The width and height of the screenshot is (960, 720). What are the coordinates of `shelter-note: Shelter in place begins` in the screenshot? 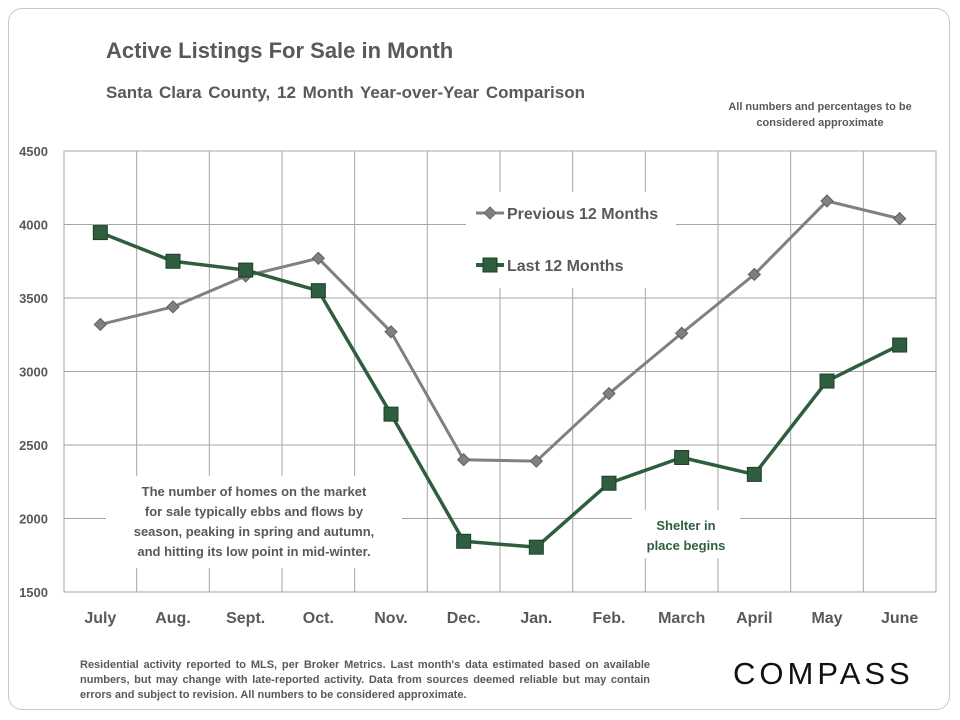 It's located at (686, 535).